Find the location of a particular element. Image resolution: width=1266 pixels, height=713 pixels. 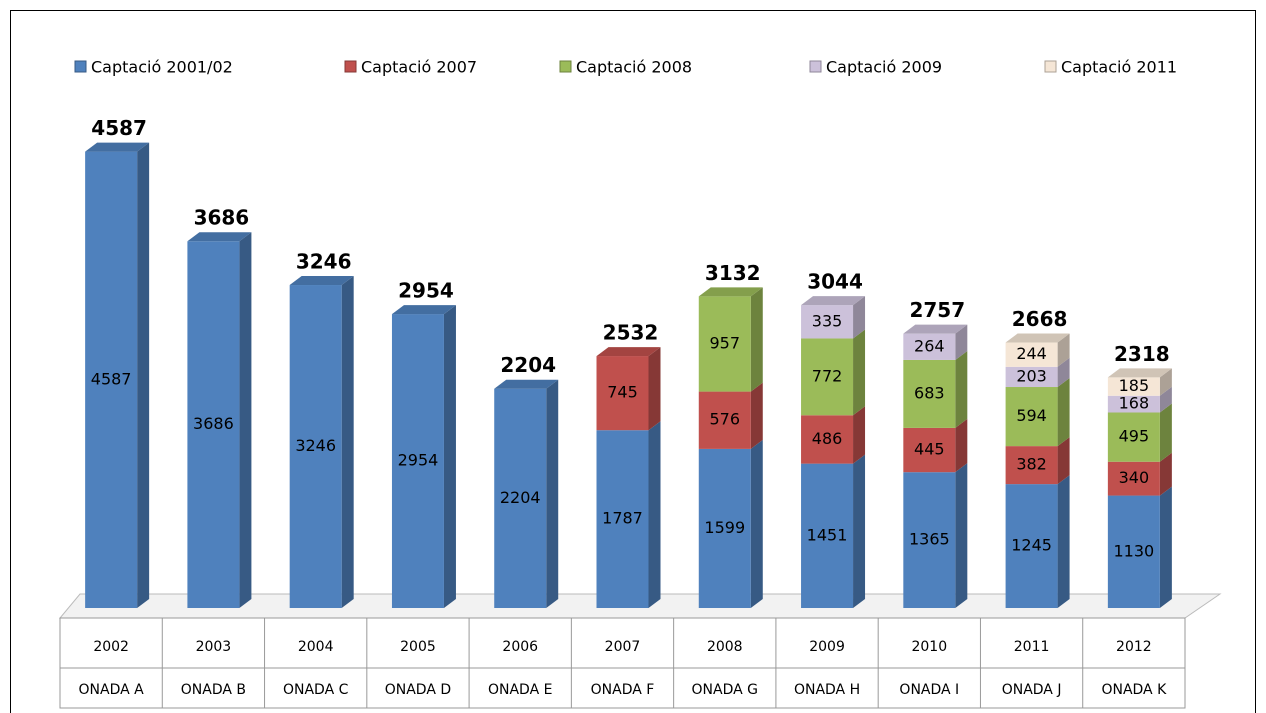

x-tick-sublabel: ONADA H is located at coordinates (827, 690).